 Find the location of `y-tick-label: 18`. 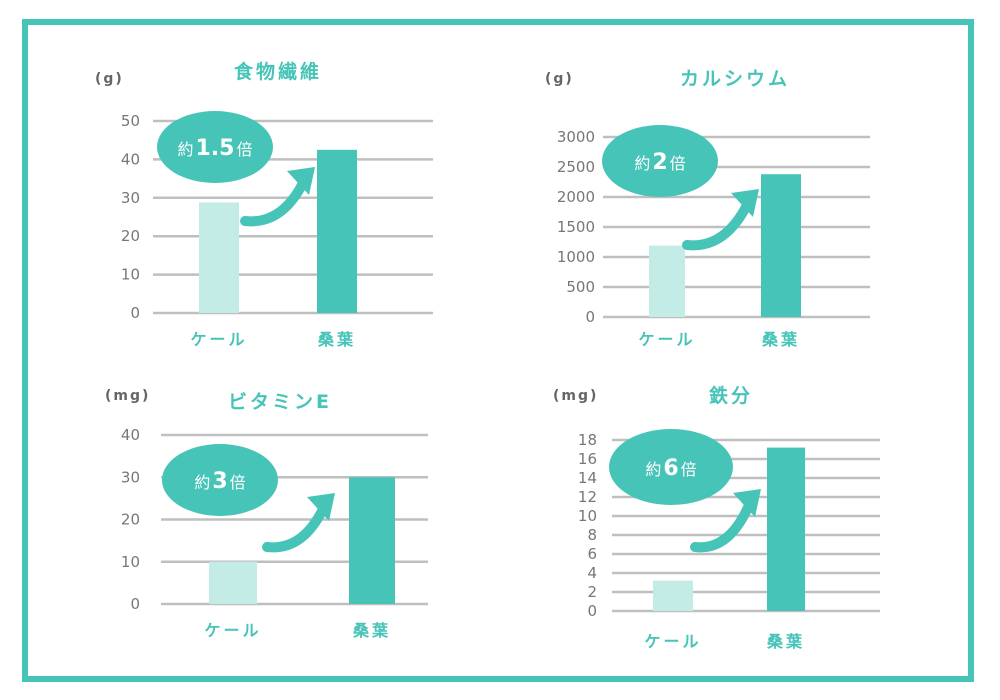

y-tick-label: 18 is located at coordinates (587, 440).